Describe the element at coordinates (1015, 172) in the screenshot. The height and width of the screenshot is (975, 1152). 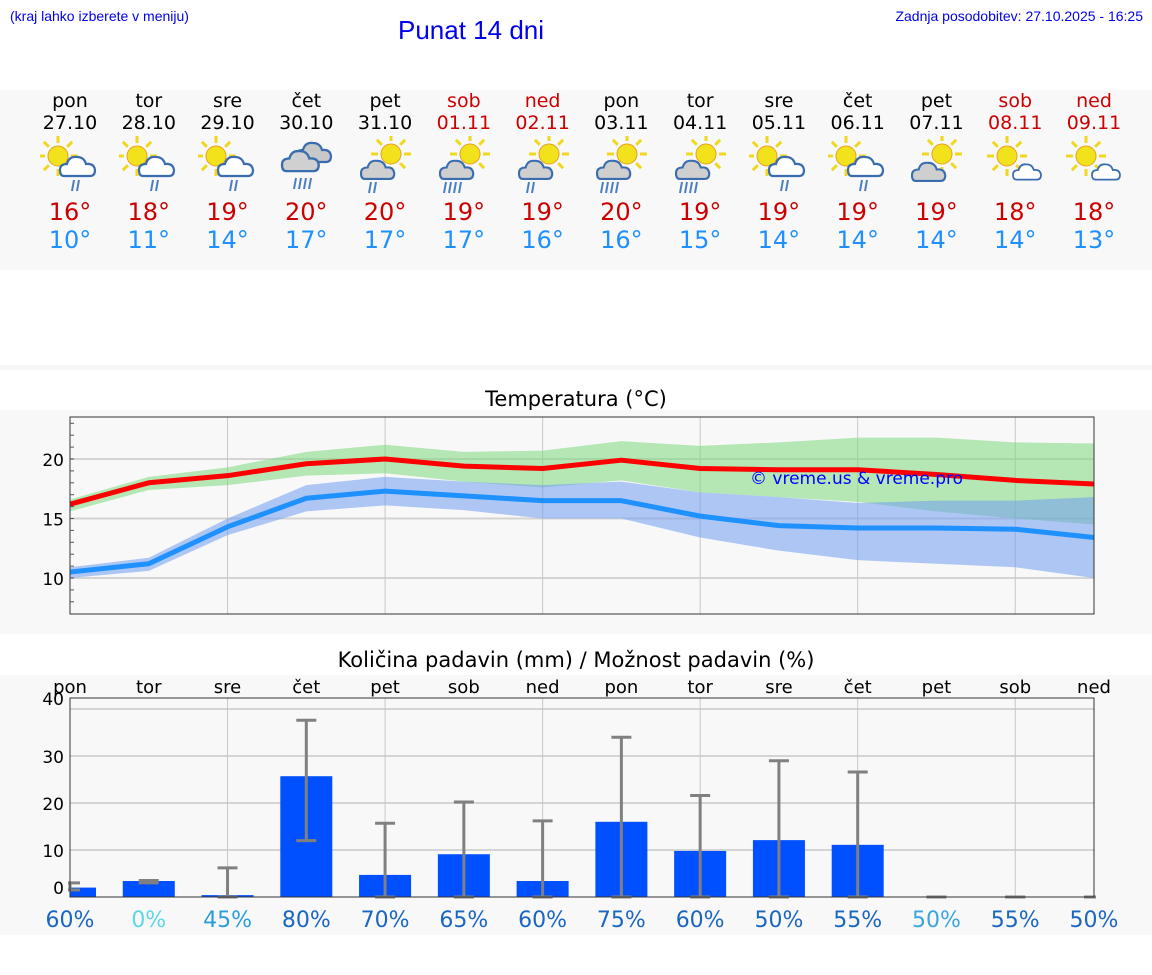
I see `day-forecast: sob 08.11 18° 14°` at that location.